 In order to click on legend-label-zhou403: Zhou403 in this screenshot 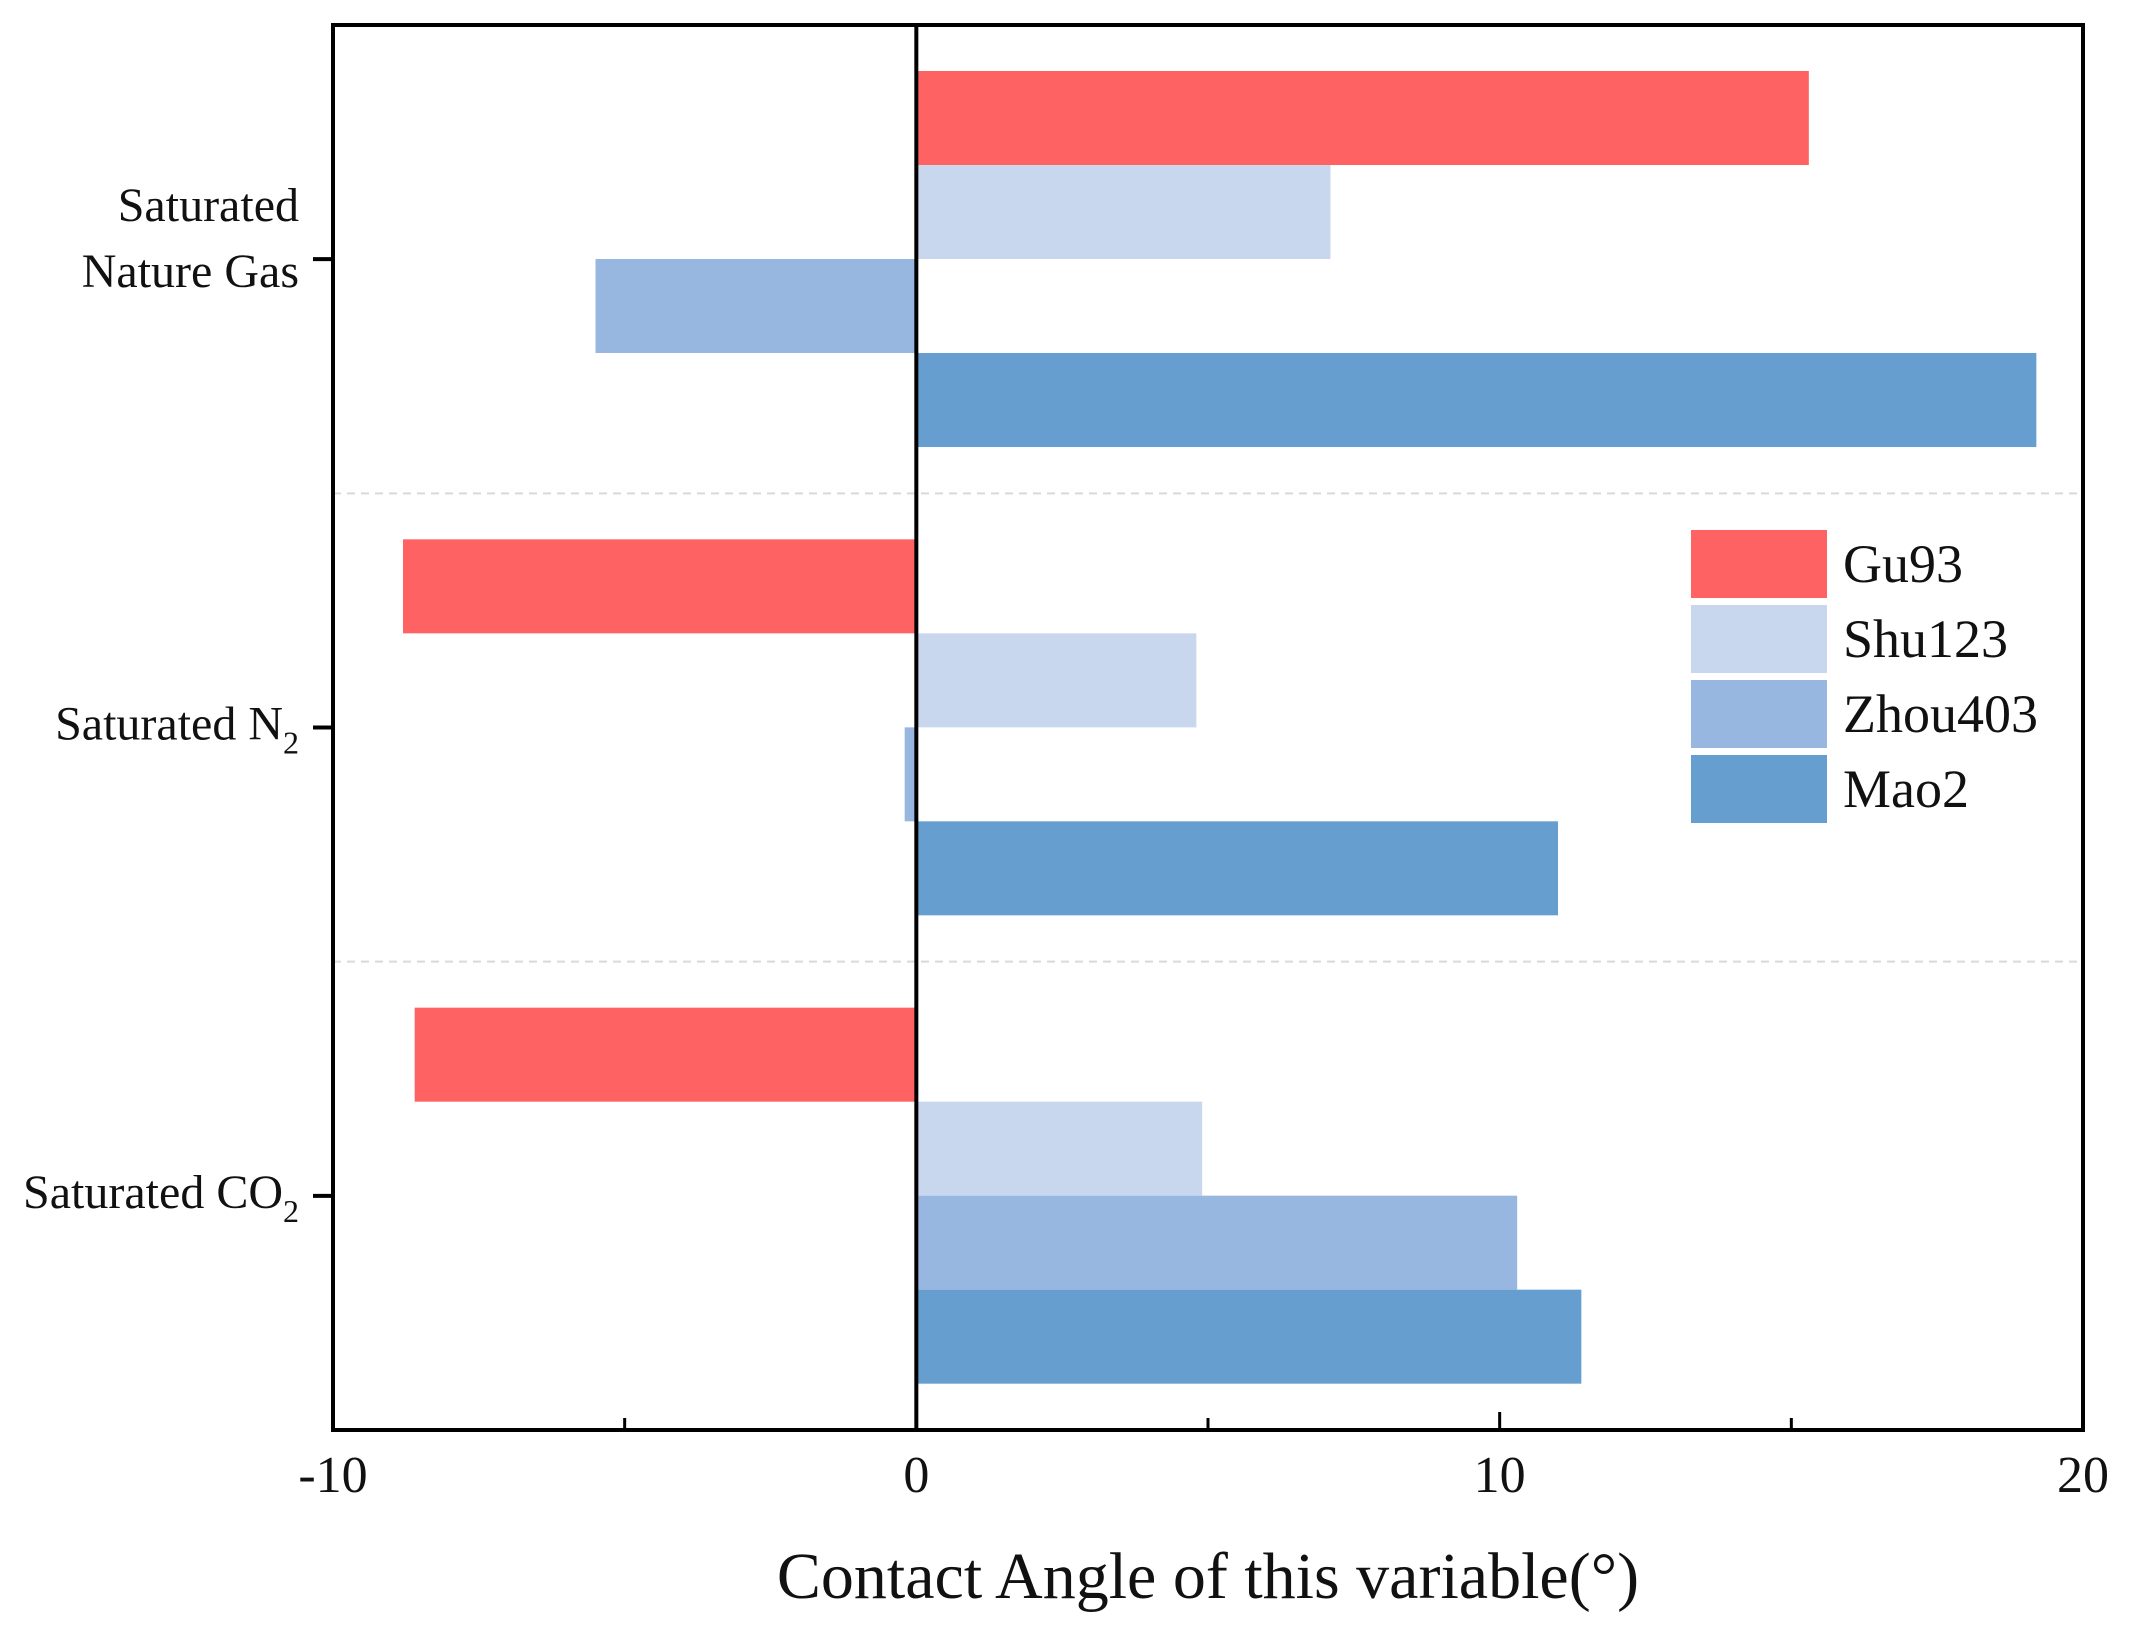, I will do `click(1940, 714)`.